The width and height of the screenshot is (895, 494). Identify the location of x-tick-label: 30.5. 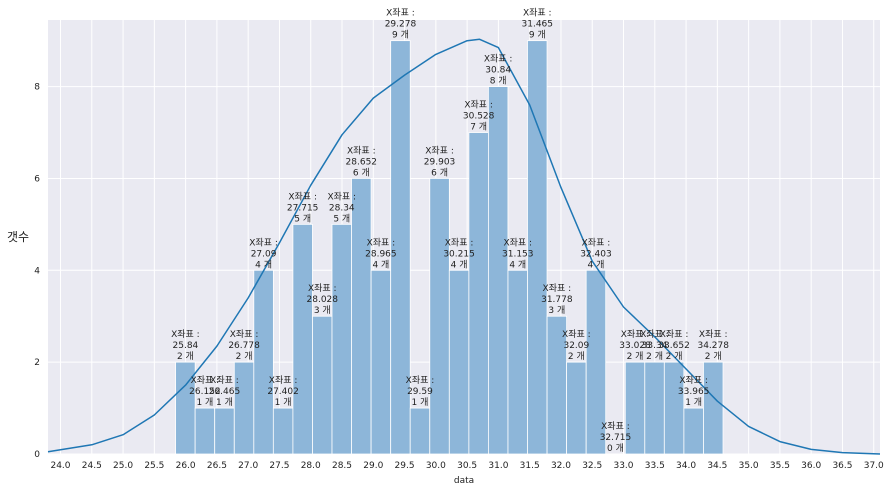
(467, 466).